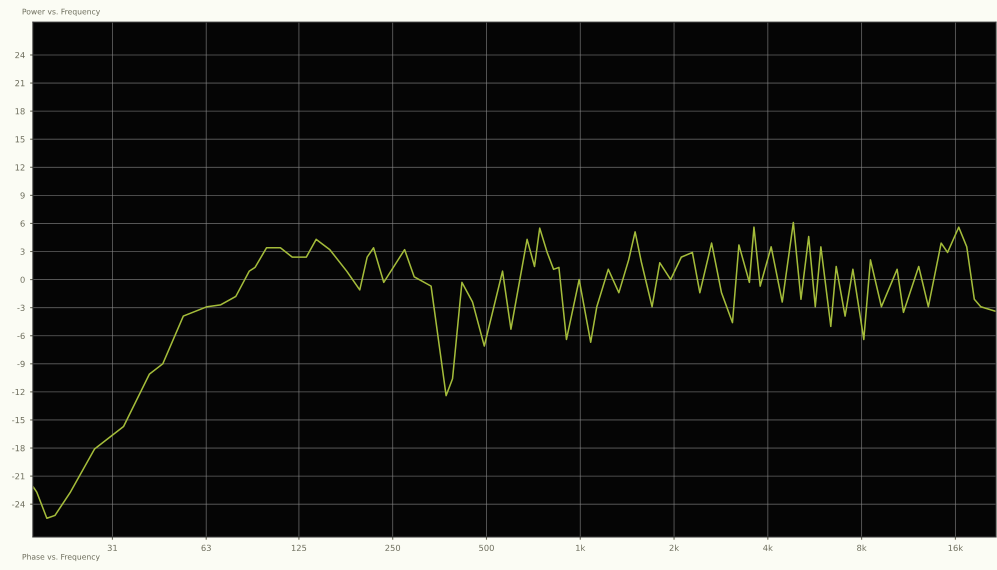 The width and height of the screenshot is (997, 570). What do you see at coordinates (20, 167) in the screenshot?
I see `y-tick-label: 12` at bounding box center [20, 167].